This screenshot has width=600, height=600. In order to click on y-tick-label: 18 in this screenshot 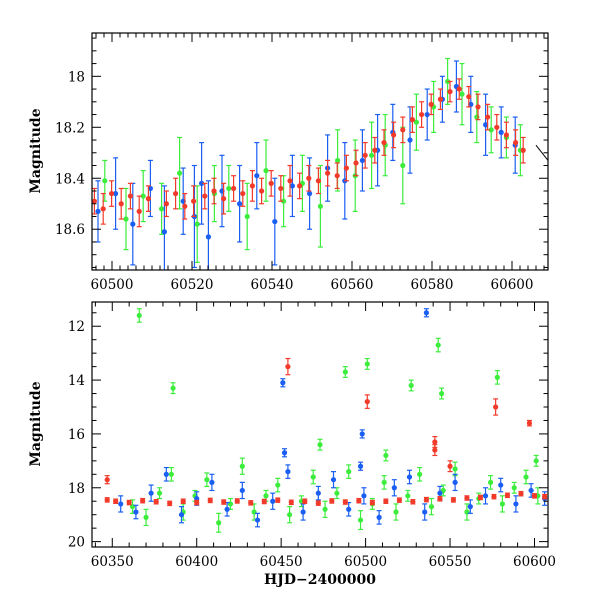, I will do `click(76, 77)`.